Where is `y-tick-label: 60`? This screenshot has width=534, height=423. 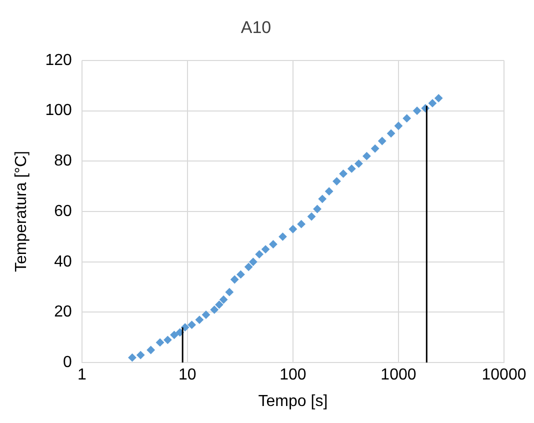
y-tick-label: 60 is located at coordinates (63, 211).